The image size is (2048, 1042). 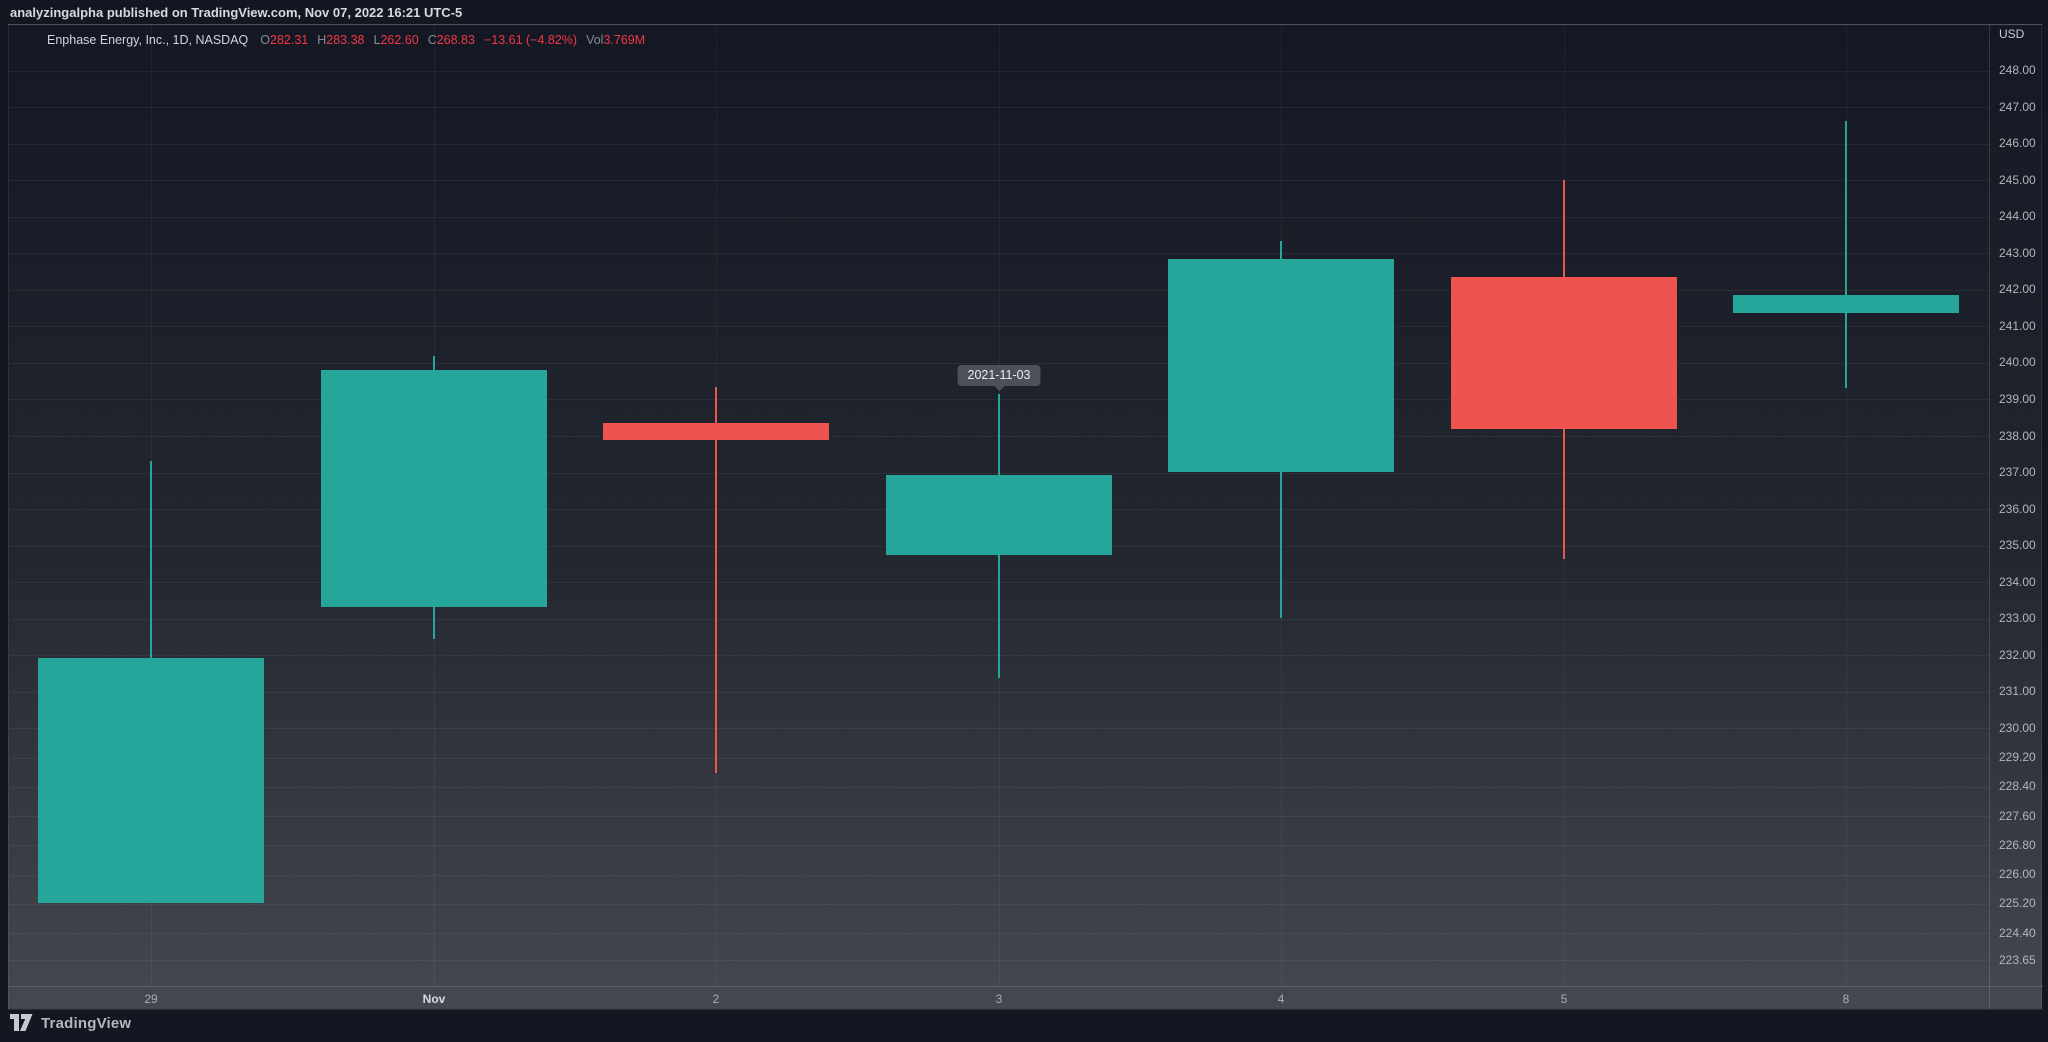 What do you see at coordinates (1846, 999) in the screenshot?
I see `time-tick-label: 8` at bounding box center [1846, 999].